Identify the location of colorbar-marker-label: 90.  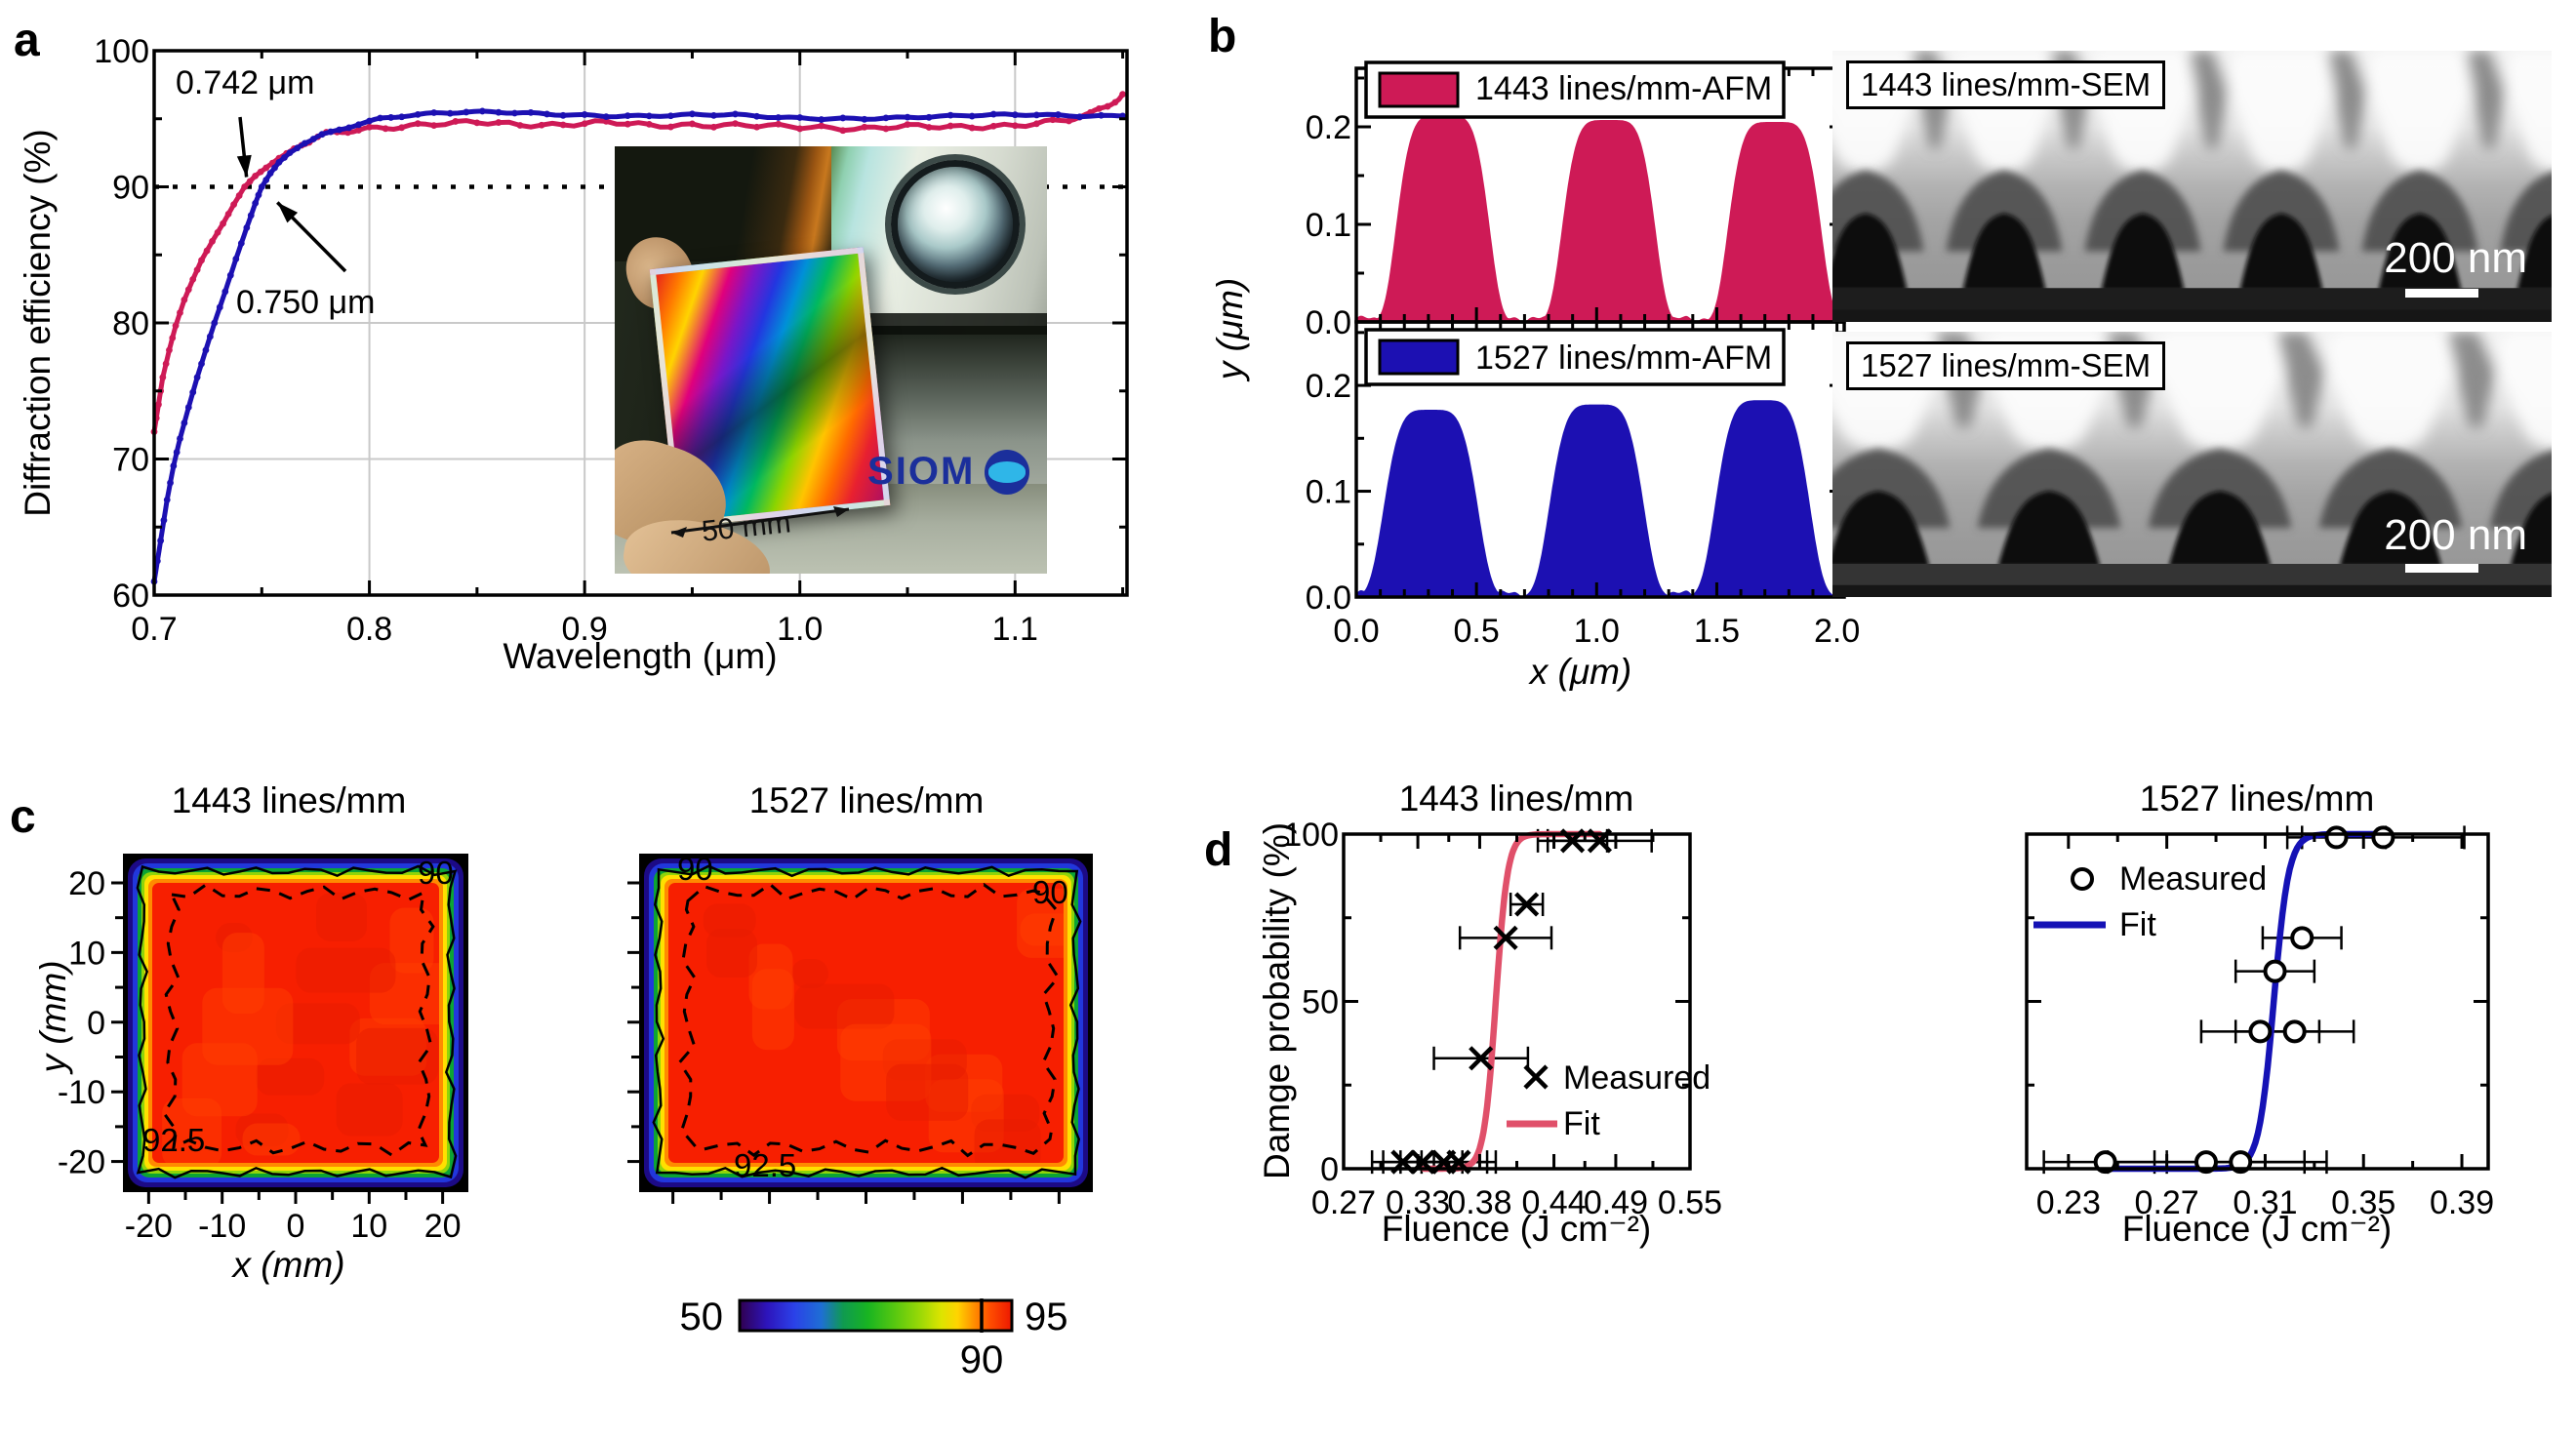
(981, 1359).